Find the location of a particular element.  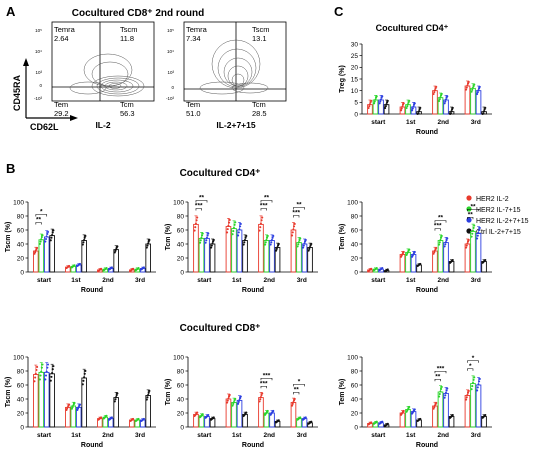

flow-y-axis-label: CD45RA is located at coordinates (17, 92).